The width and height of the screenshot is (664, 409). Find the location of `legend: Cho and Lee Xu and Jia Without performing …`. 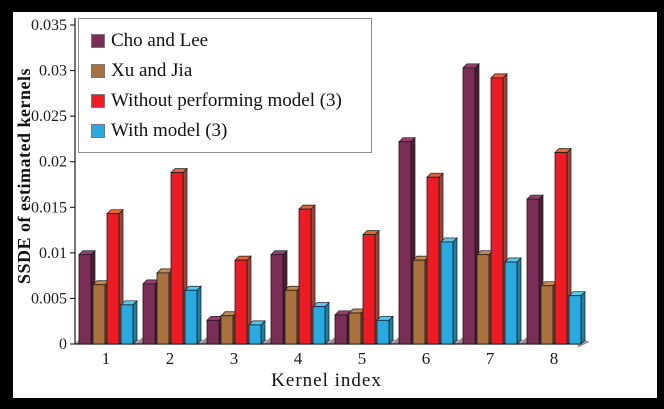

legend: Cho and Lee Xu and Jia Without performing … is located at coordinates (225, 85).